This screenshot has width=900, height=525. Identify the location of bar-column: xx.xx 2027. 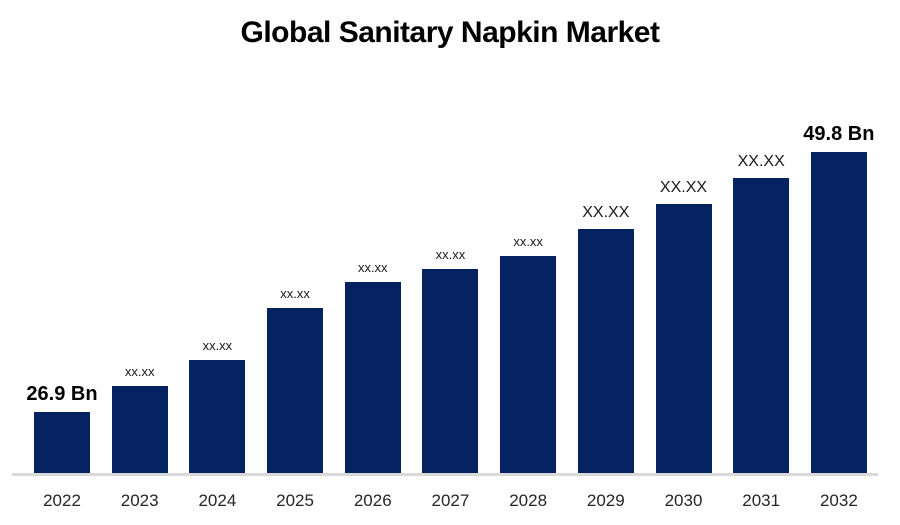
(450, 300).